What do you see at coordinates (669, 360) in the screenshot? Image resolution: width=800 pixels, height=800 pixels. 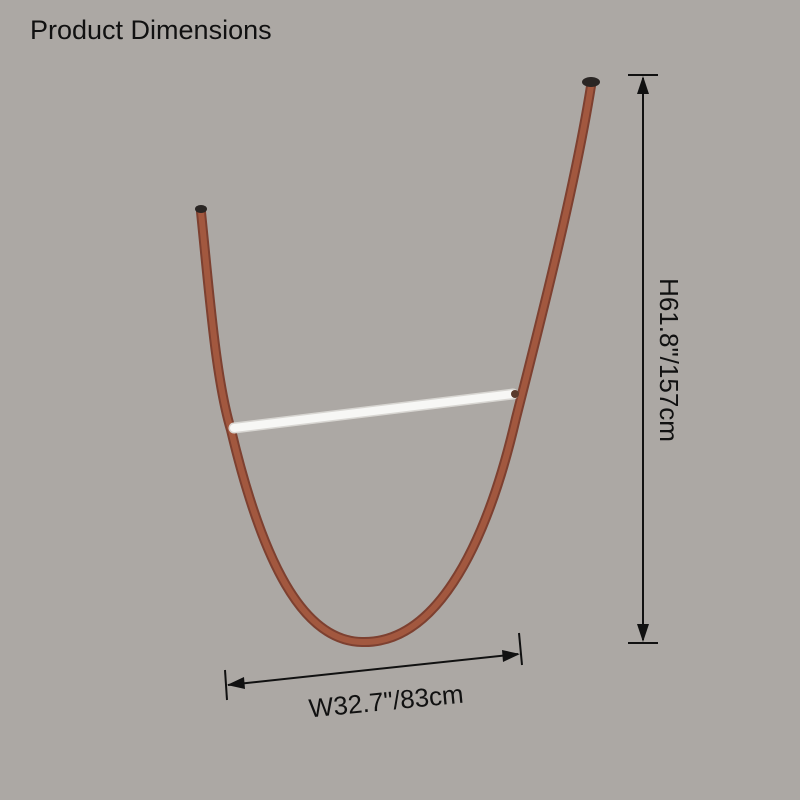 I see `height-label: H61.8"/157cm` at bounding box center [669, 360].